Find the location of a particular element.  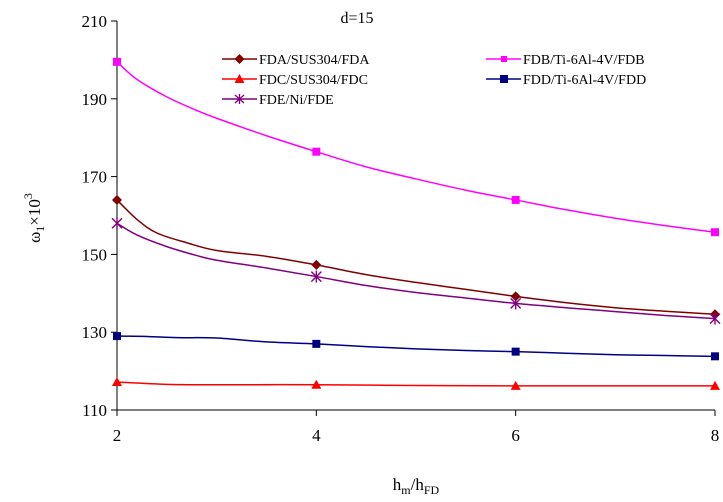

y-tick-label: 130 is located at coordinates (95, 332).